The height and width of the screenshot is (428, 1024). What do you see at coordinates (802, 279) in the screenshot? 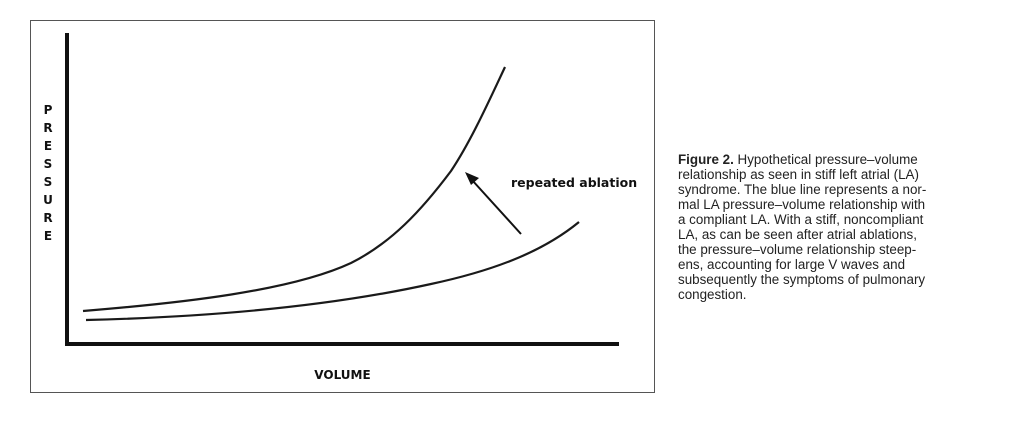
I see `caption-line: subsequently the symptoms of pulmonary` at bounding box center [802, 279].